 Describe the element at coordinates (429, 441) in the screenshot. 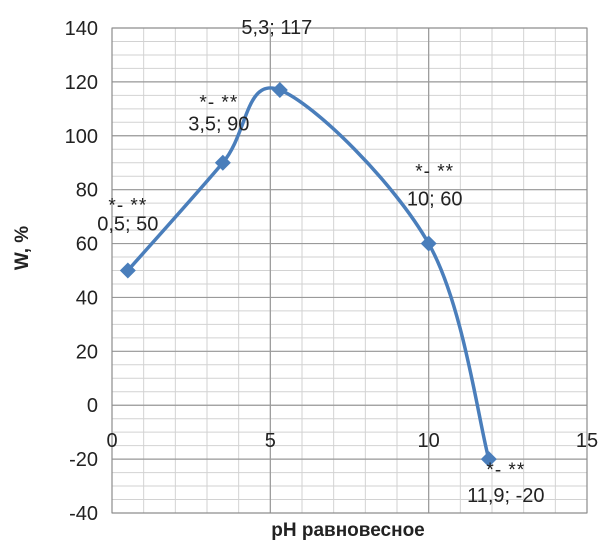

I see `x-tick-label: 10` at that location.